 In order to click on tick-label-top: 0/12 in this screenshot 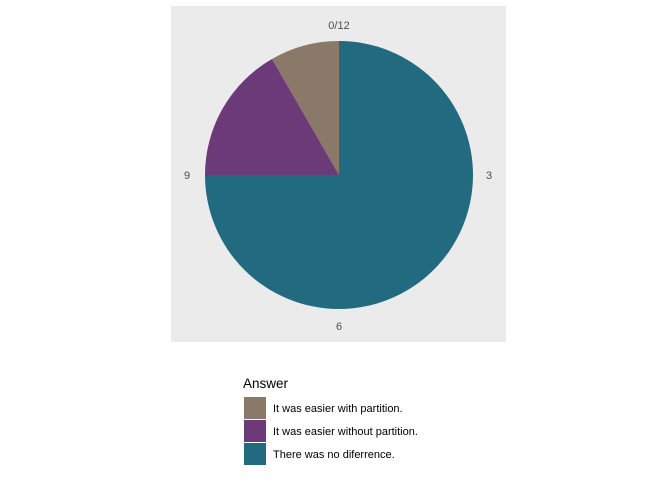, I will do `click(338, 26)`.